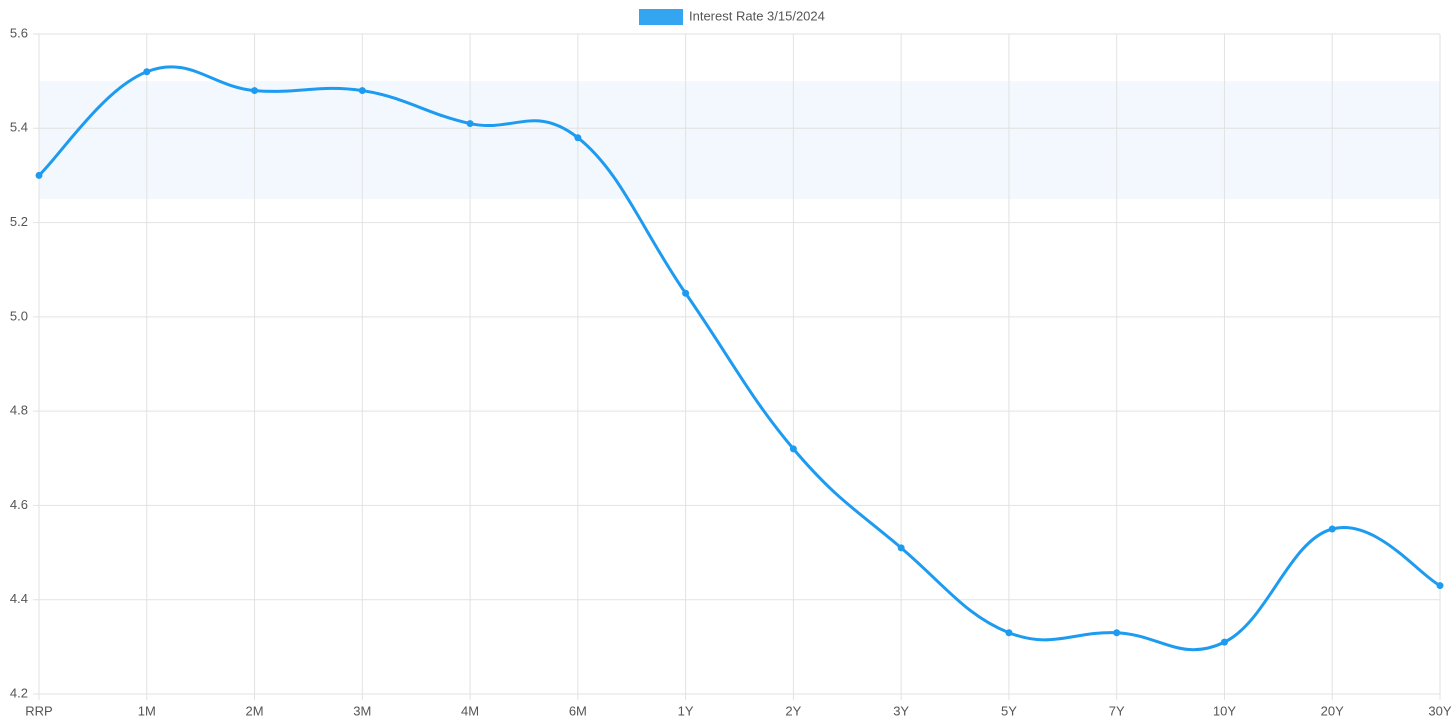 The height and width of the screenshot is (723, 1456). Describe the element at coordinates (578, 710) in the screenshot. I see `x-tick-label: 6M` at that location.